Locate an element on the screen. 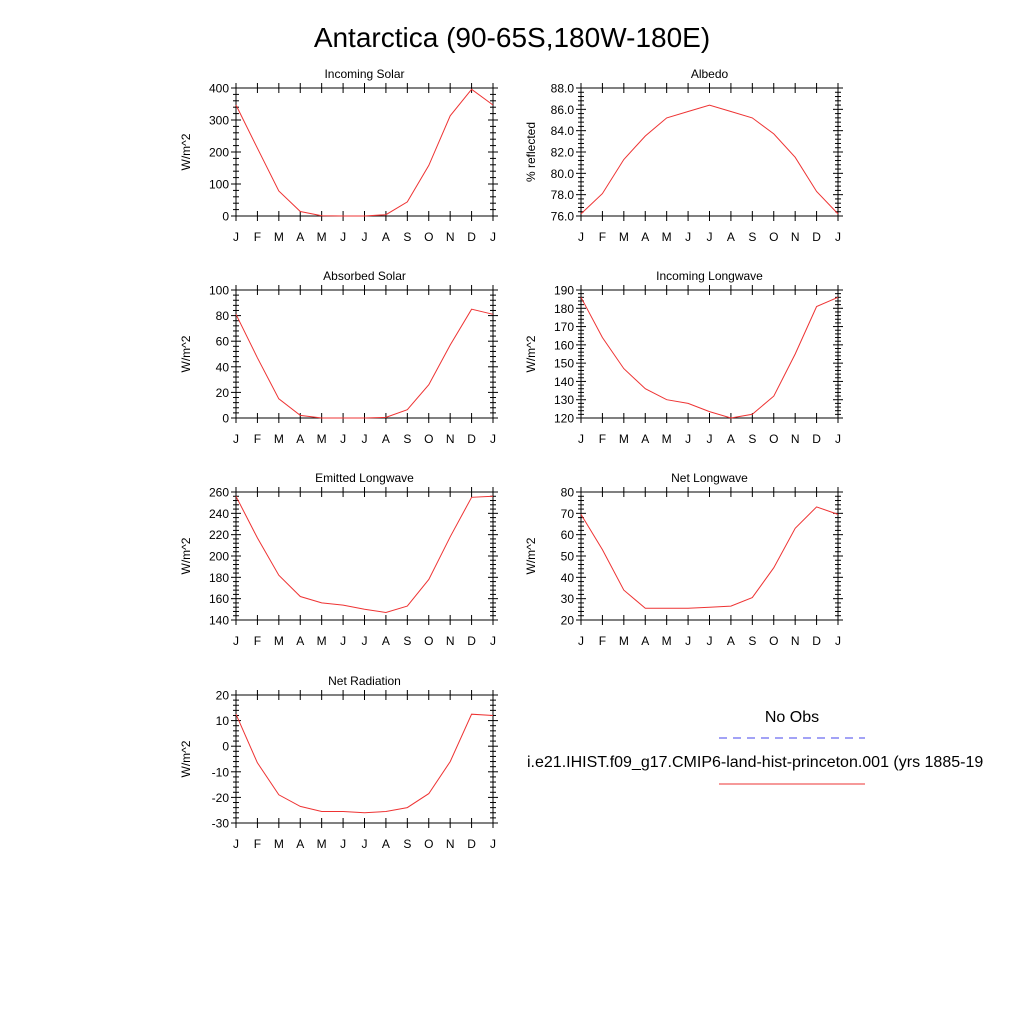  y-tick-label: 140 is located at coordinates (564, 382).